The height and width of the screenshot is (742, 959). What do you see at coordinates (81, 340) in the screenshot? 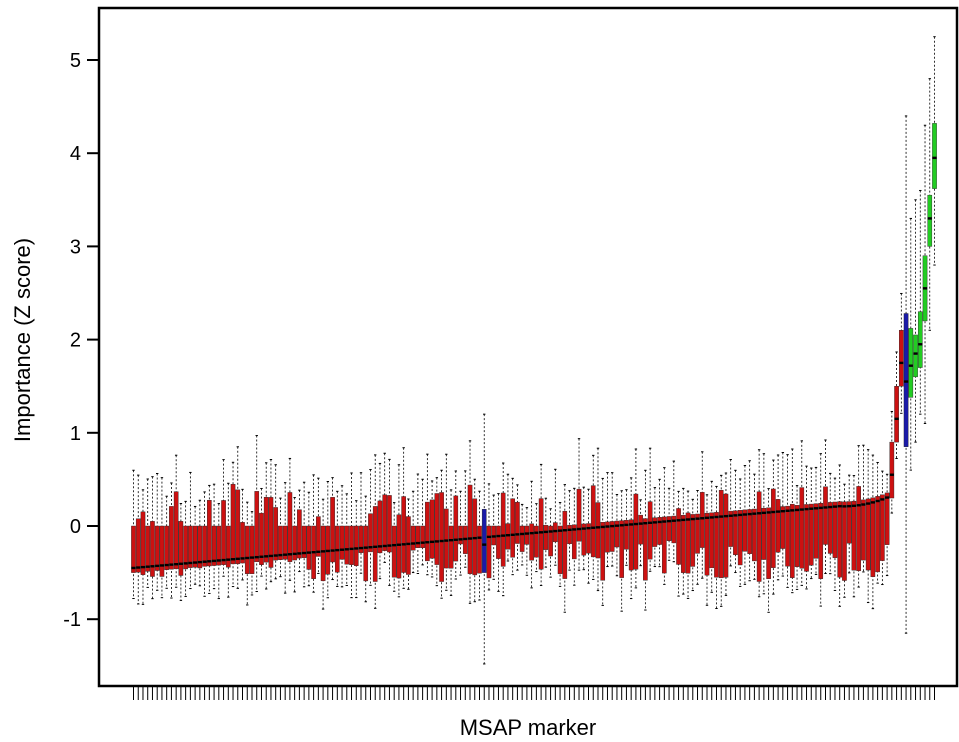
I see `y-axis: -1 0 1 2 3 4 5` at bounding box center [81, 340].